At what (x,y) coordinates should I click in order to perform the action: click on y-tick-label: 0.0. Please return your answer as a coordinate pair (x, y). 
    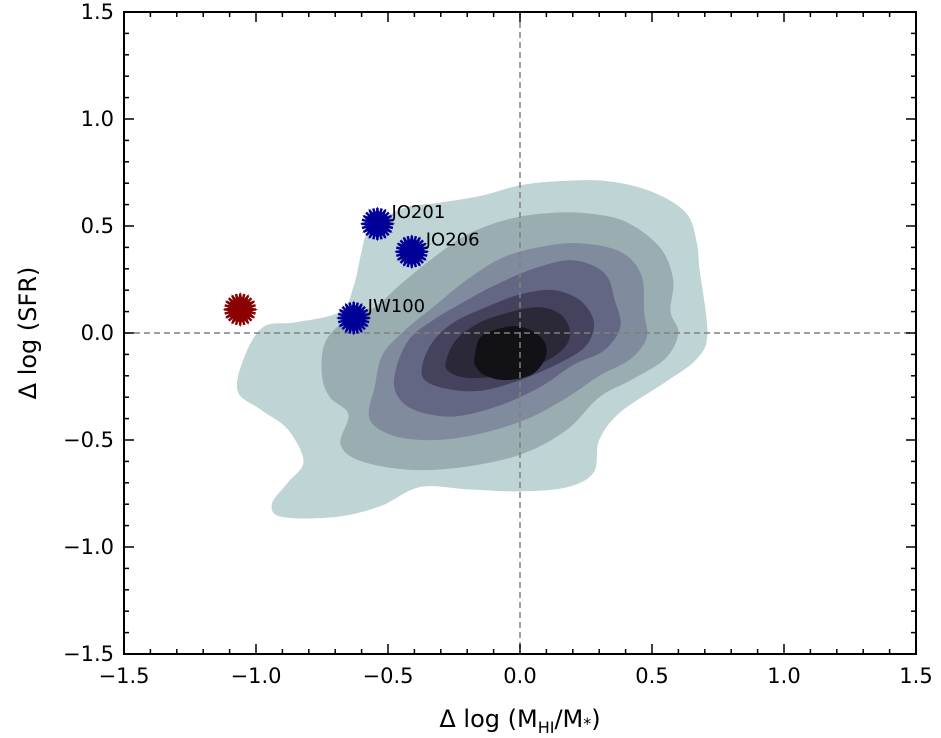
    Looking at the image, I should click on (97, 333).